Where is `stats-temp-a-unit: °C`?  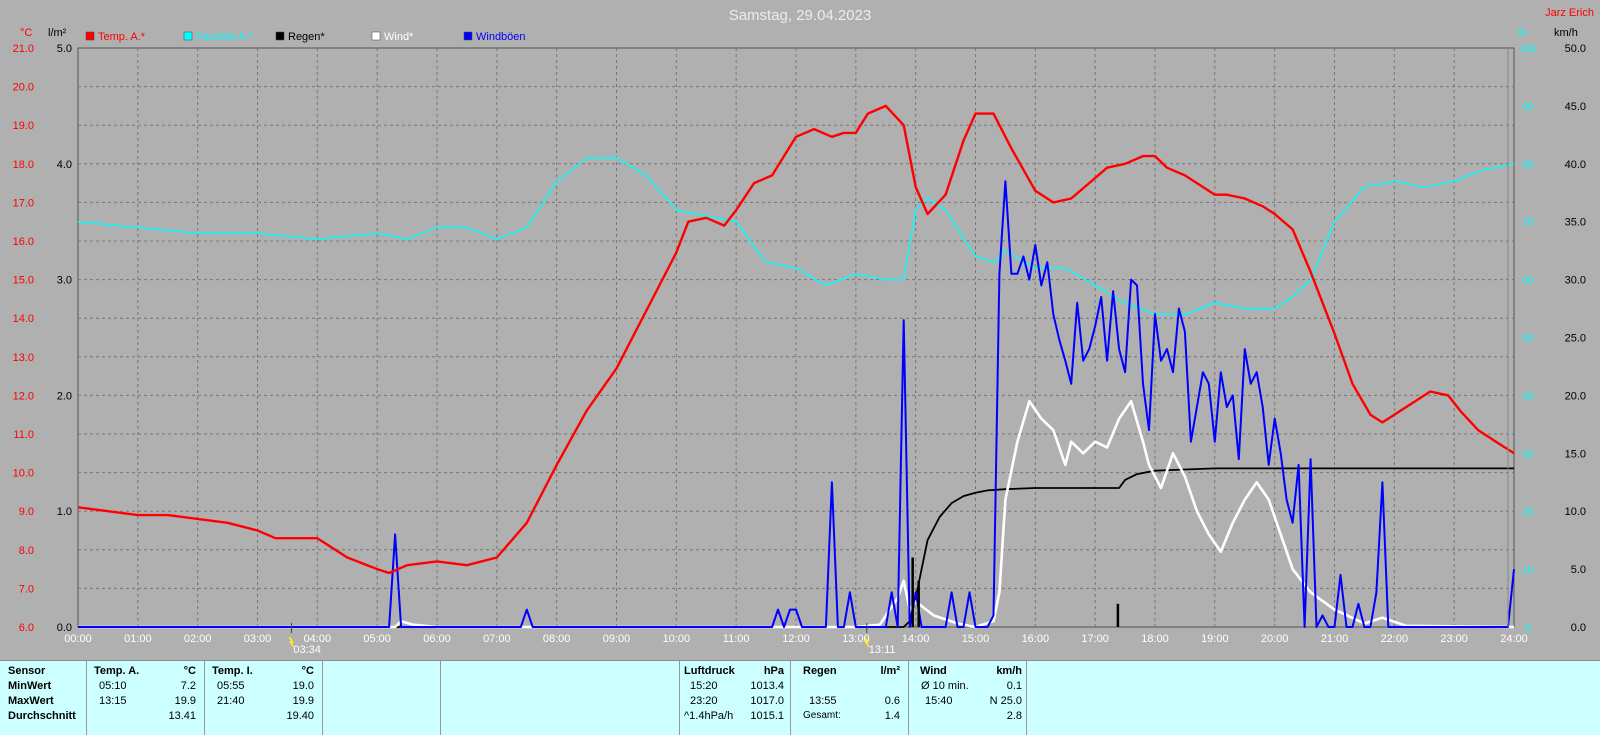
stats-temp-a-unit: °C is located at coordinates (189, 671).